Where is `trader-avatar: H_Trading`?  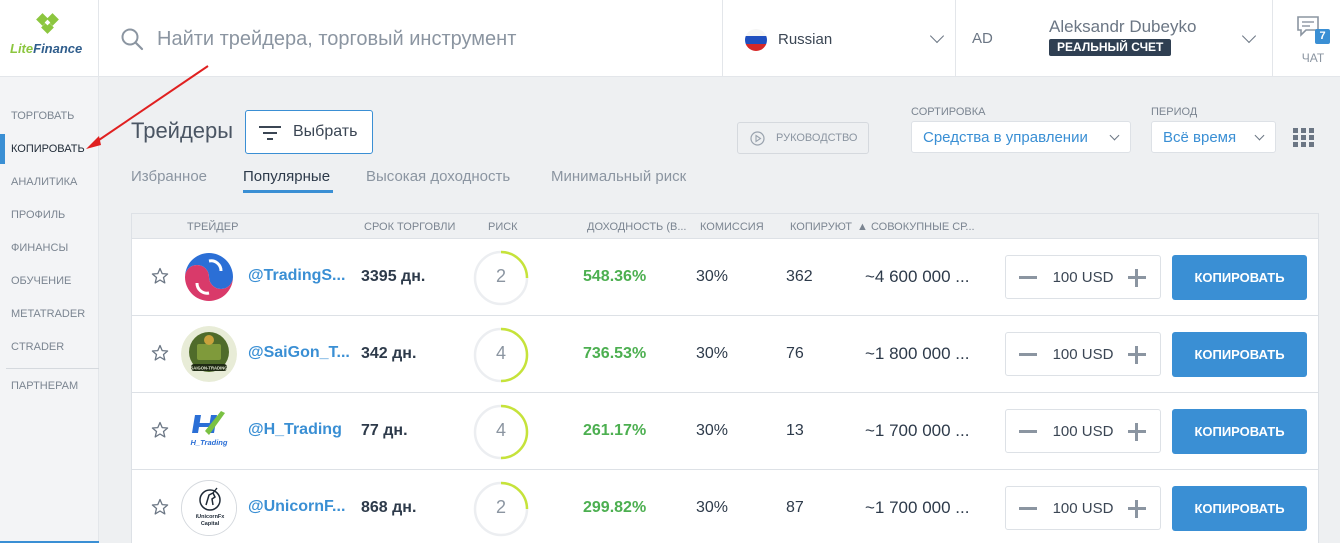 trader-avatar: H_Trading is located at coordinates (209, 431).